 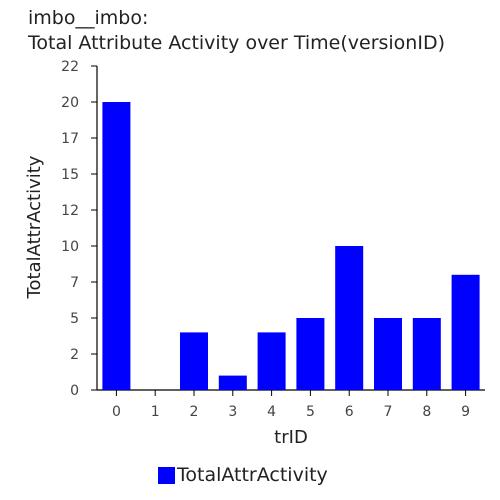 I want to click on legend-swatch, so click(x=166, y=475).